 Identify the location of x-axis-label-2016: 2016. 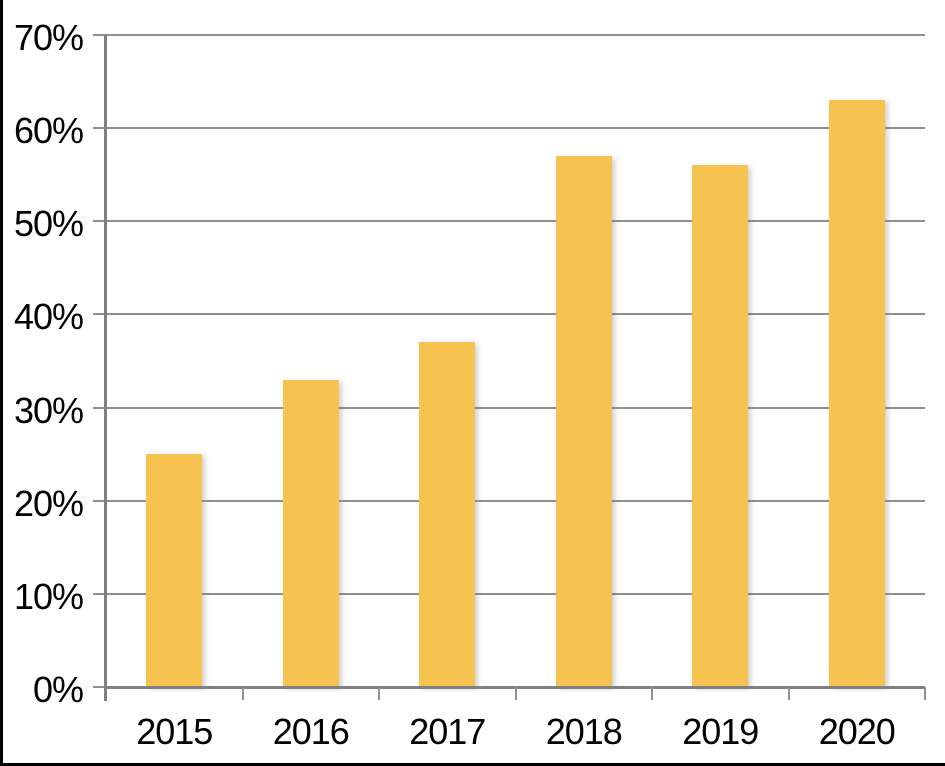
(311, 731).